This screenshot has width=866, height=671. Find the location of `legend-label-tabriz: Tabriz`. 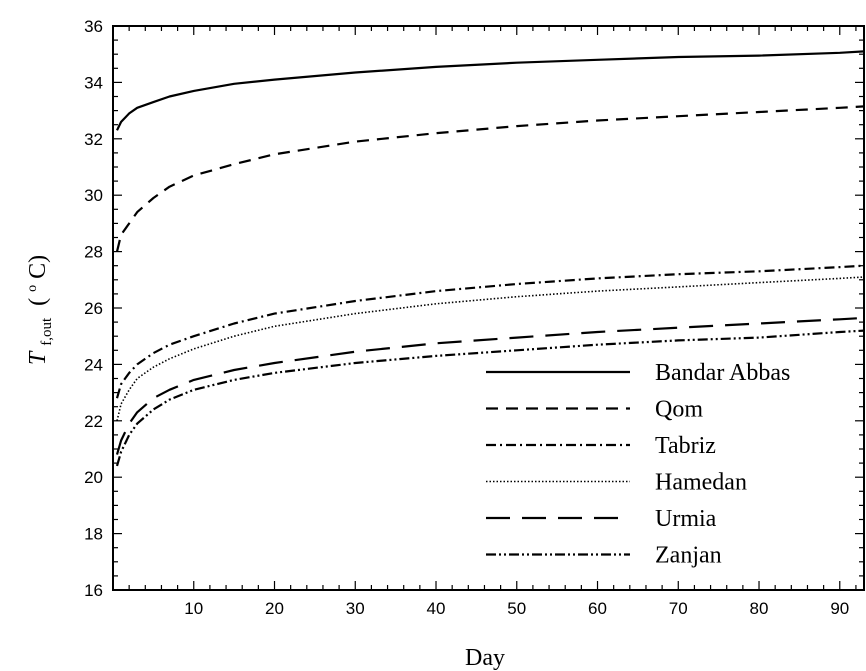

legend-label-tabriz: Tabriz is located at coordinates (685, 446).